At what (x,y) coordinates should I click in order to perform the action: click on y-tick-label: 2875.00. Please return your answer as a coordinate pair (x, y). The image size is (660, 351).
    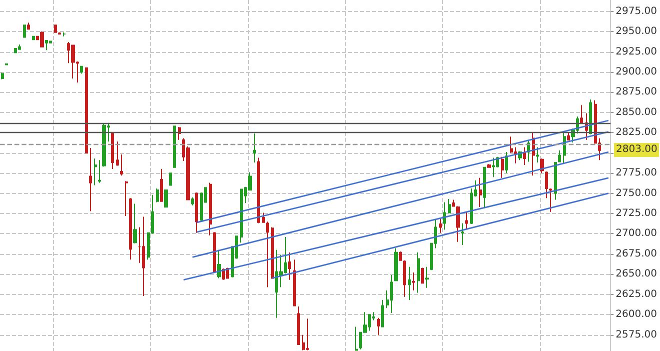
    Looking at the image, I should click on (637, 92).